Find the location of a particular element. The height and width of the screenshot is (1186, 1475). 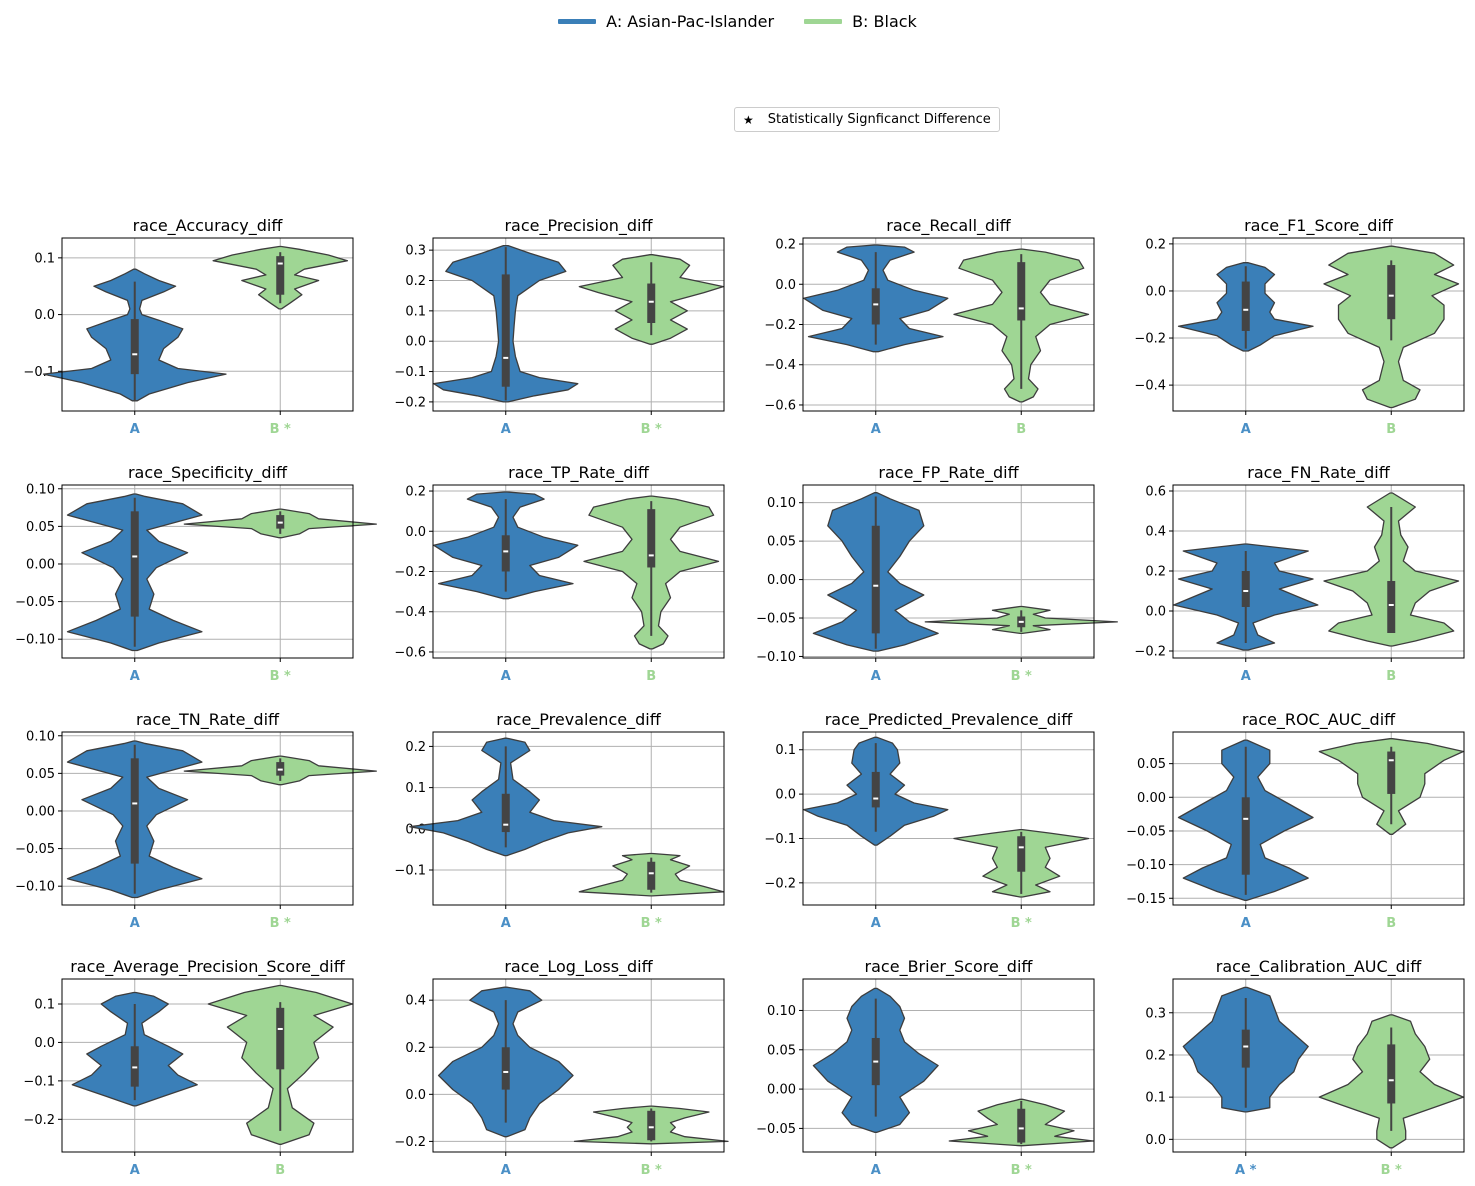

legend-label-b: B: Black is located at coordinates (884, 21).